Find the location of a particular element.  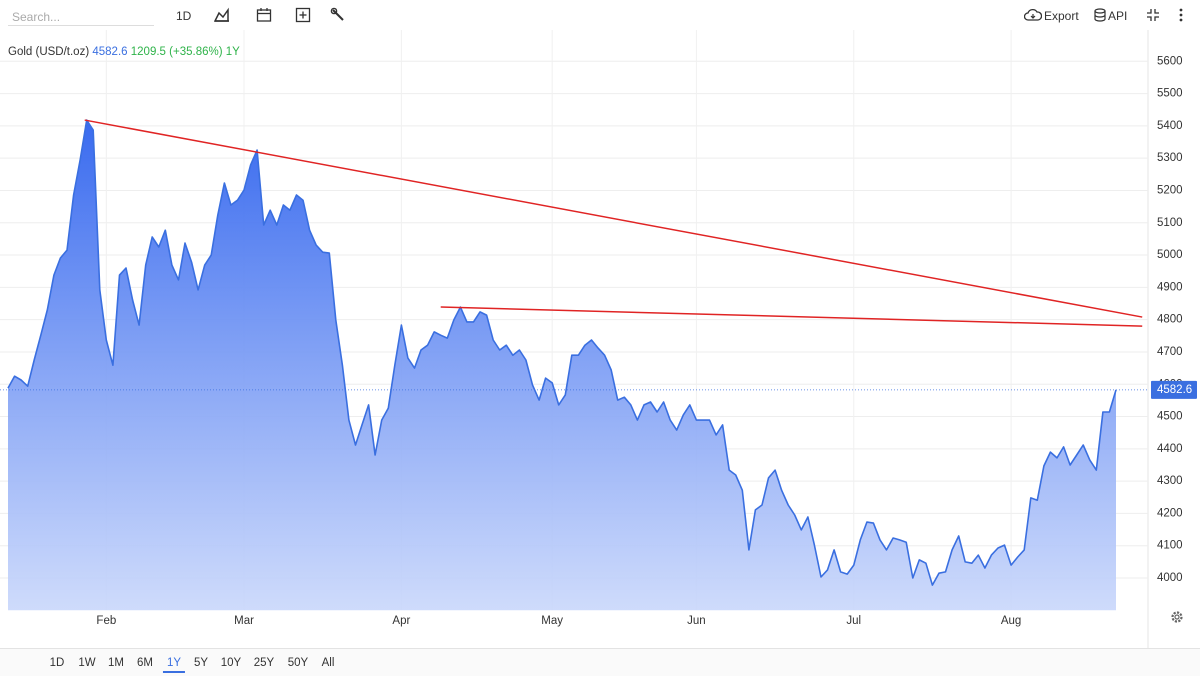

range-button: 6M is located at coordinates (145, 663).